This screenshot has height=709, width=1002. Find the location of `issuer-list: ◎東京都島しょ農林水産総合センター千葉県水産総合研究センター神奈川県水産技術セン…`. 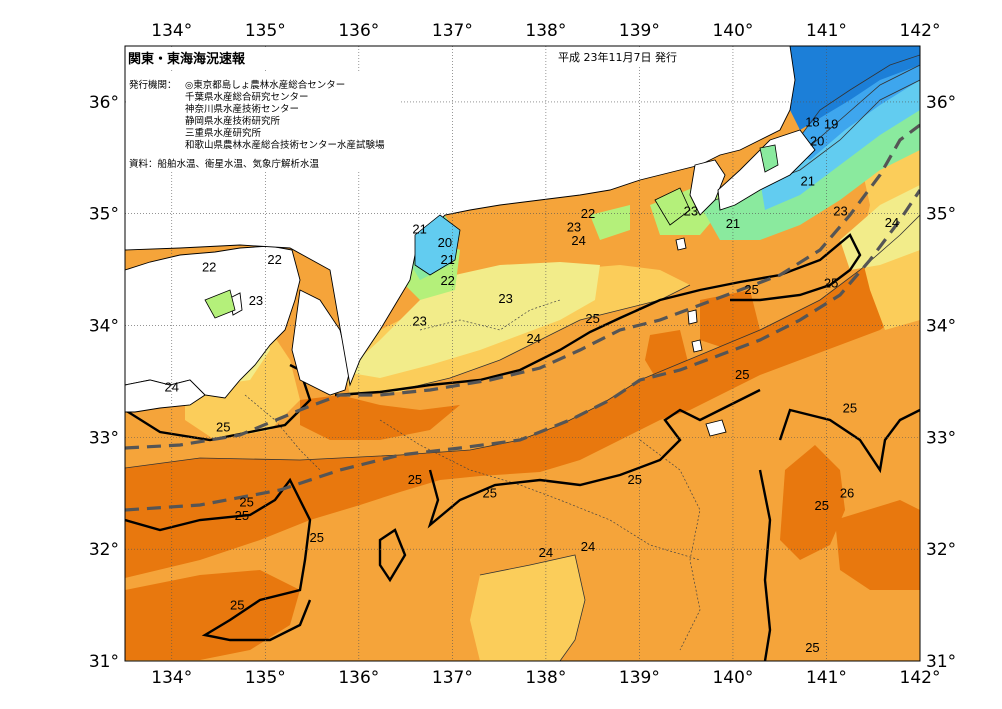

issuer-list: ◎東京都島しょ農林水産総合センター千葉県水産総合研究センター神奈川県水産技術セン… is located at coordinates (285, 115).